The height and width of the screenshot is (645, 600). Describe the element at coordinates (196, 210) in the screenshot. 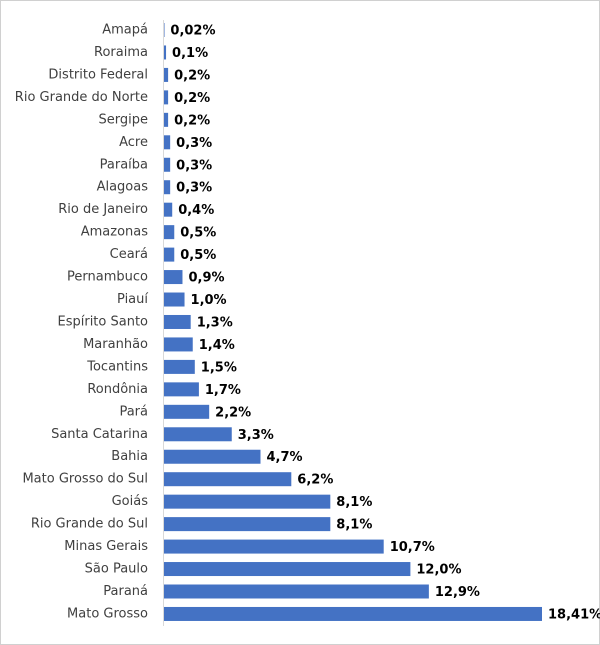

I see `value-label: 0,4%` at that location.